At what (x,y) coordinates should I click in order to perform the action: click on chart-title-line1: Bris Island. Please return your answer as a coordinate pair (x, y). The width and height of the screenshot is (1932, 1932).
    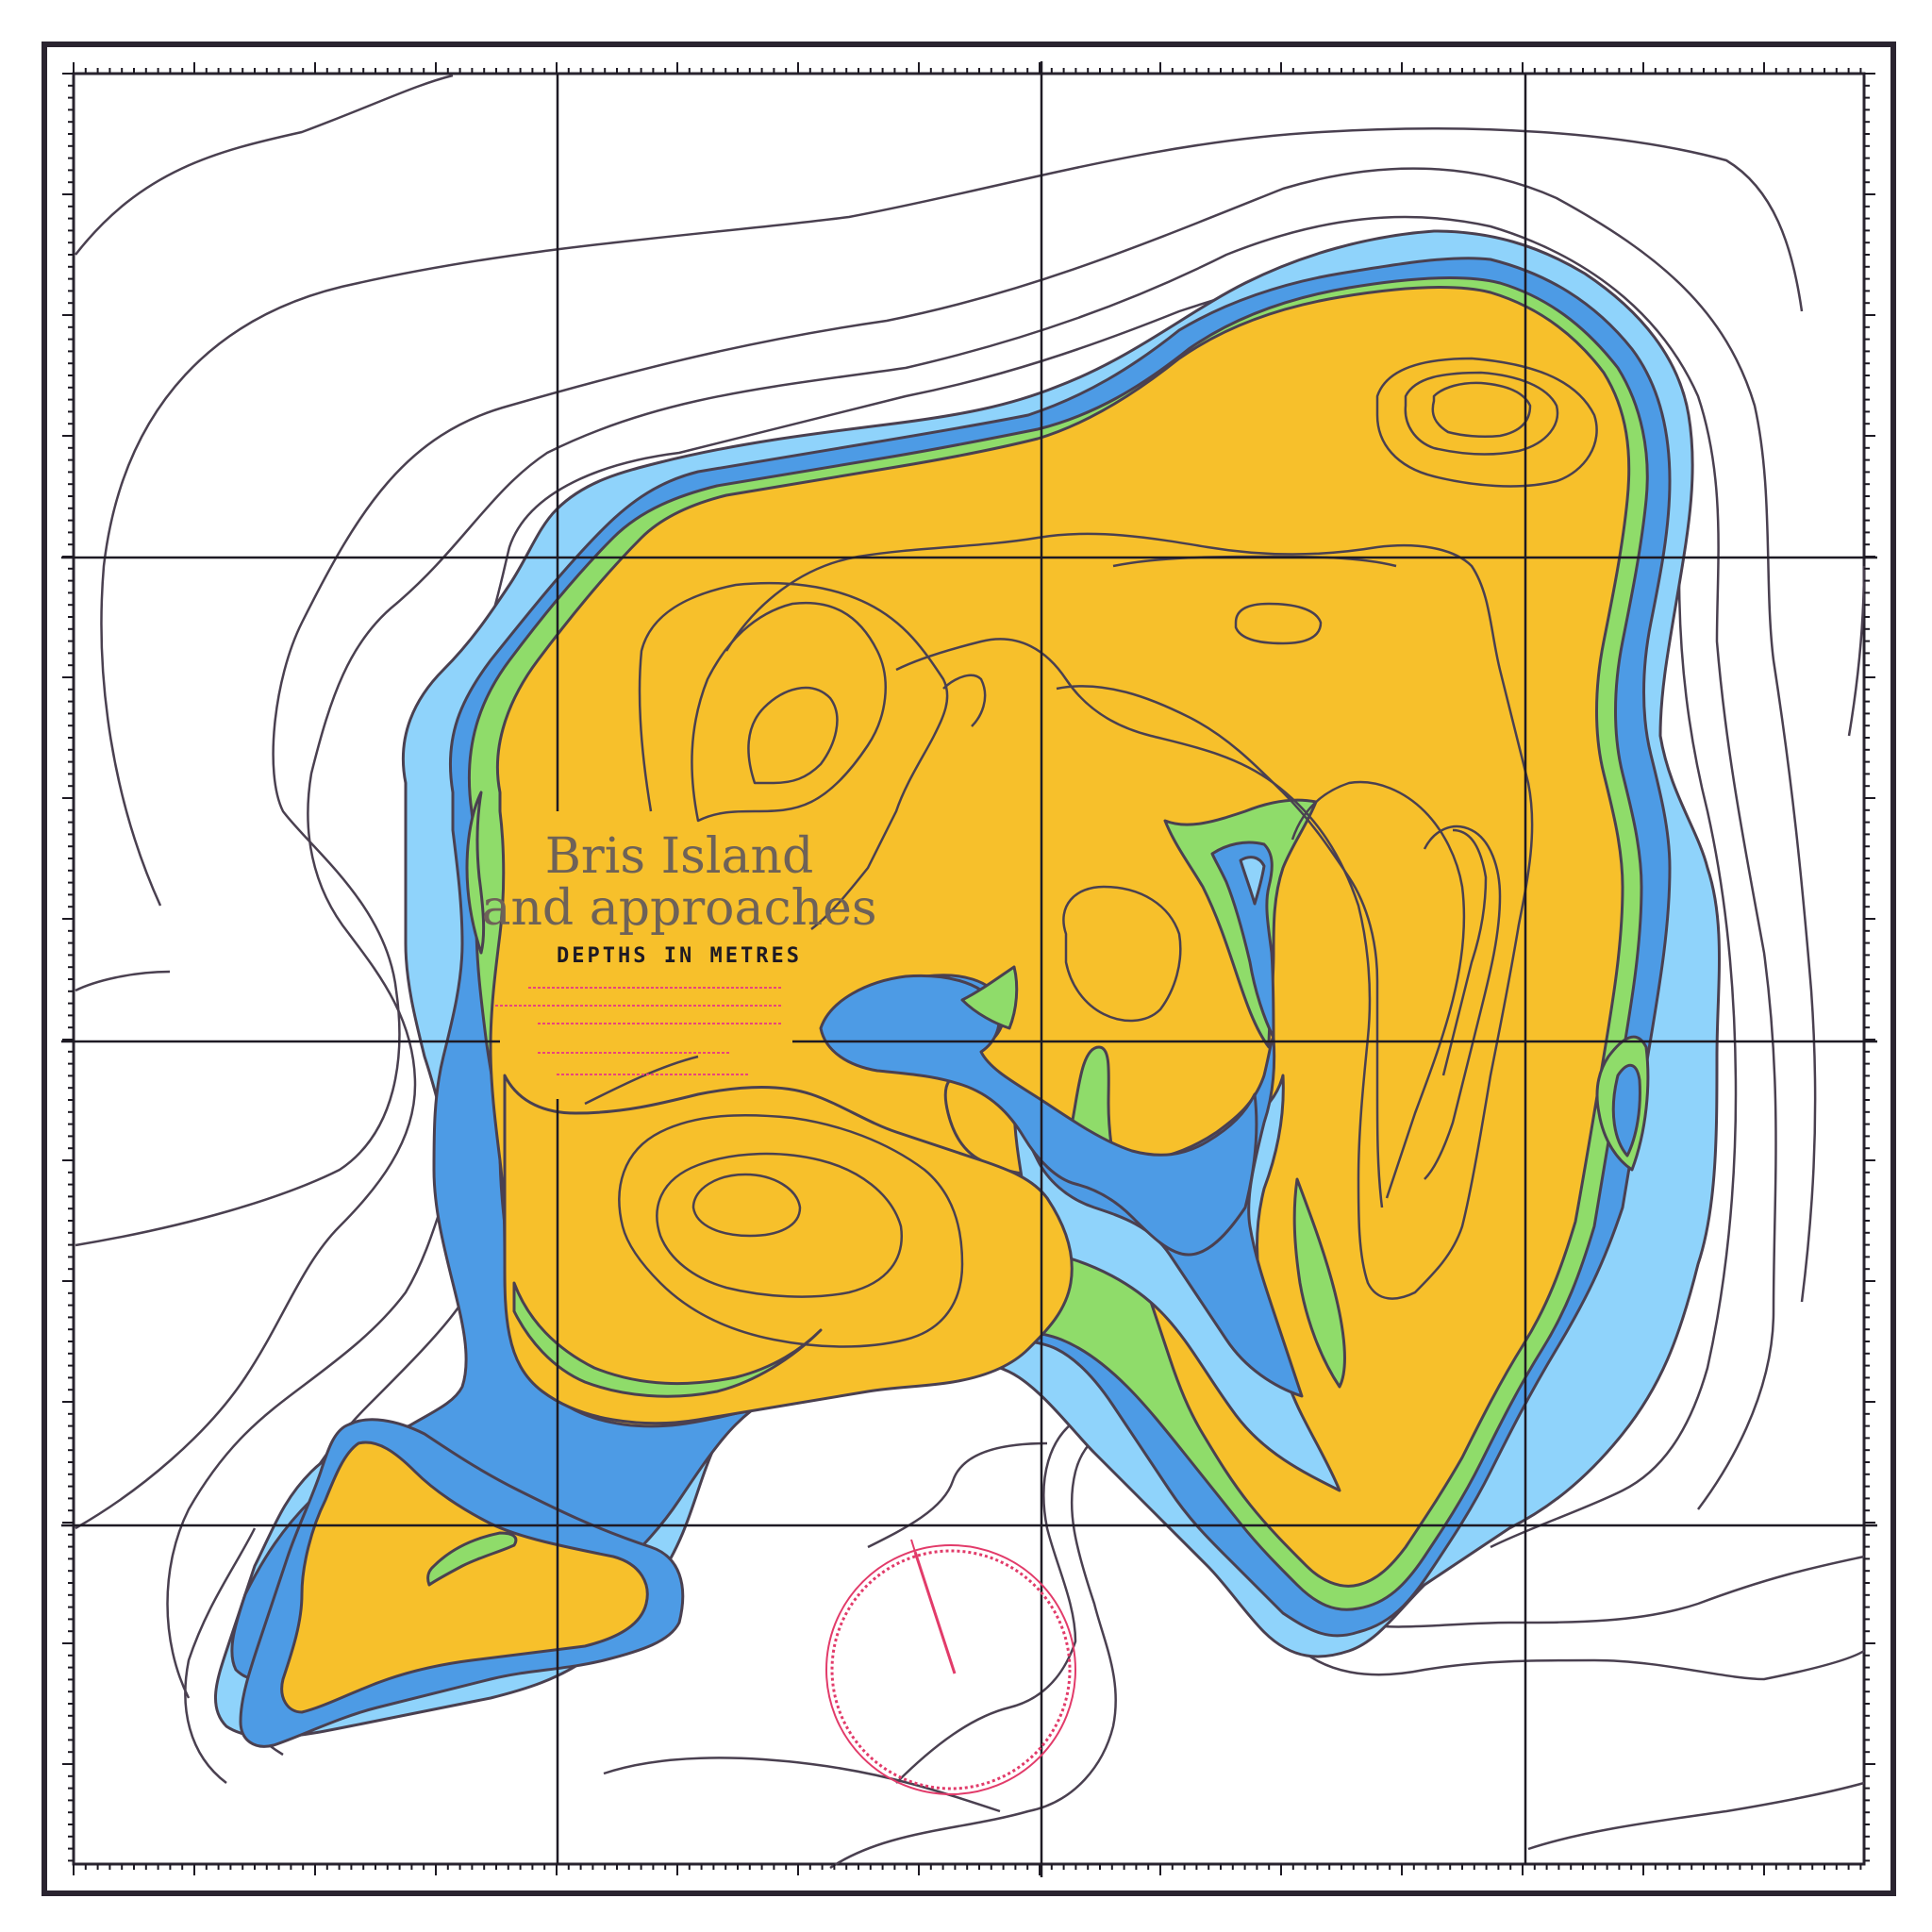
    Looking at the image, I should click on (680, 856).